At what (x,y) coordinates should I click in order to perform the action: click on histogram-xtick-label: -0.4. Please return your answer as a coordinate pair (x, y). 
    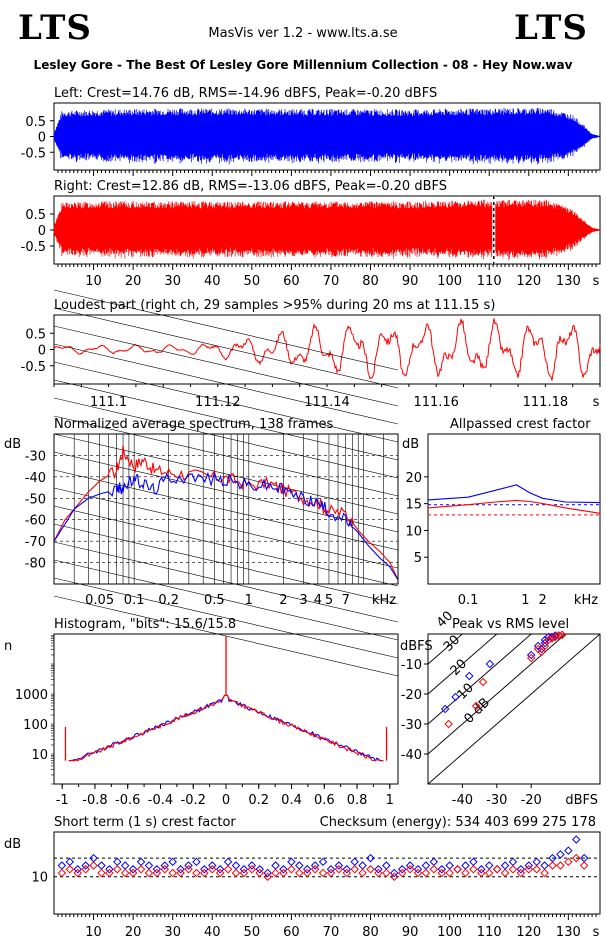
    Looking at the image, I should click on (160, 800).